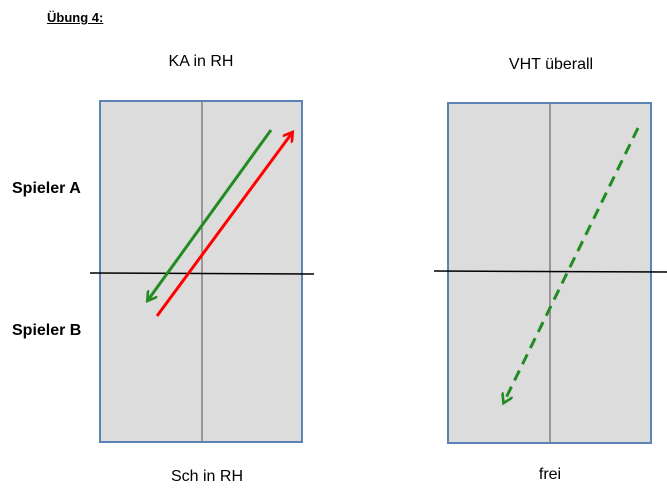 This screenshot has width=667, height=500. I want to click on player-b-label: Spieler B, so click(47, 330).